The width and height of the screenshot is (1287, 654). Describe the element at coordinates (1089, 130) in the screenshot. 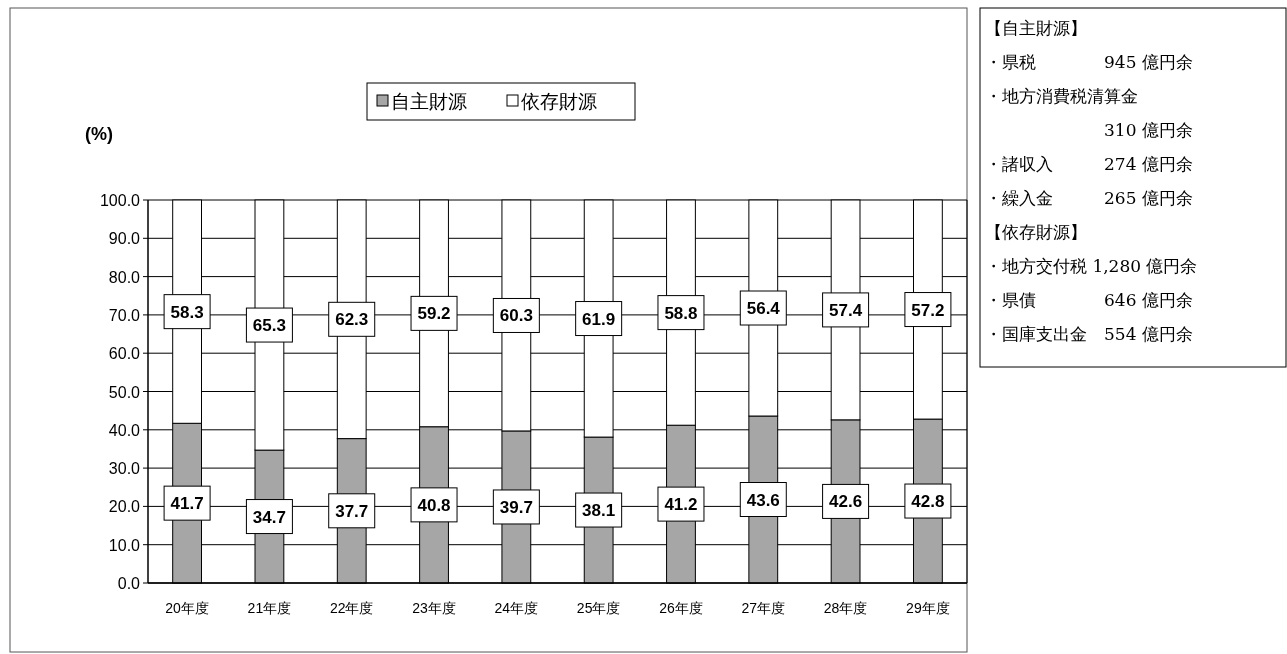

I see `text: 310 億円余` at that location.